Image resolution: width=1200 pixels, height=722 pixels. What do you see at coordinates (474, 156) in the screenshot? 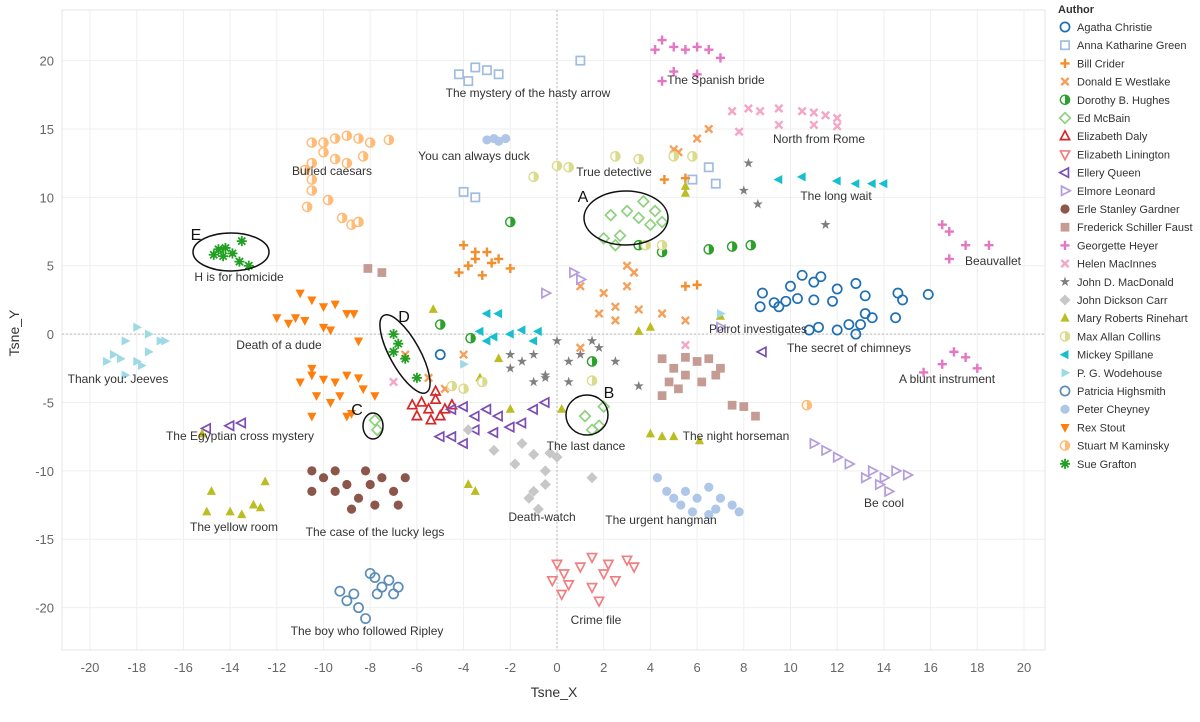
I see `annotation: You can always duck` at bounding box center [474, 156].